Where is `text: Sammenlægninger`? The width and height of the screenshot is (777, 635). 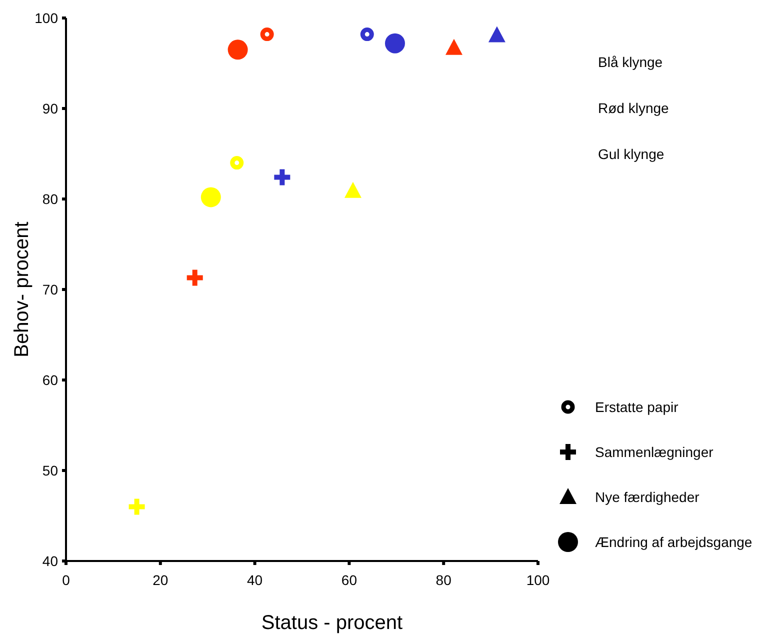
text: Sammenlægninger is located at coordinates (654, 452).